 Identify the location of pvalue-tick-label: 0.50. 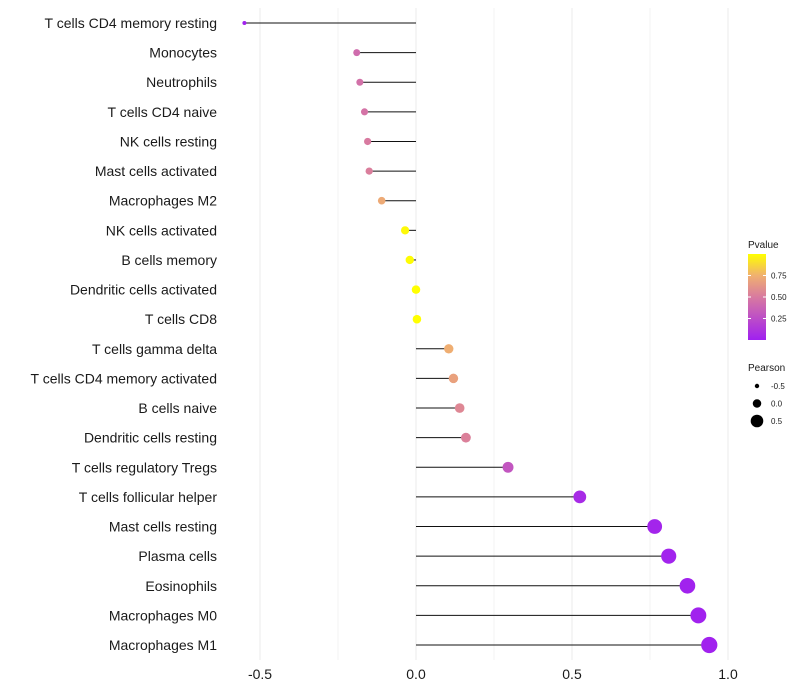
(779, 297).